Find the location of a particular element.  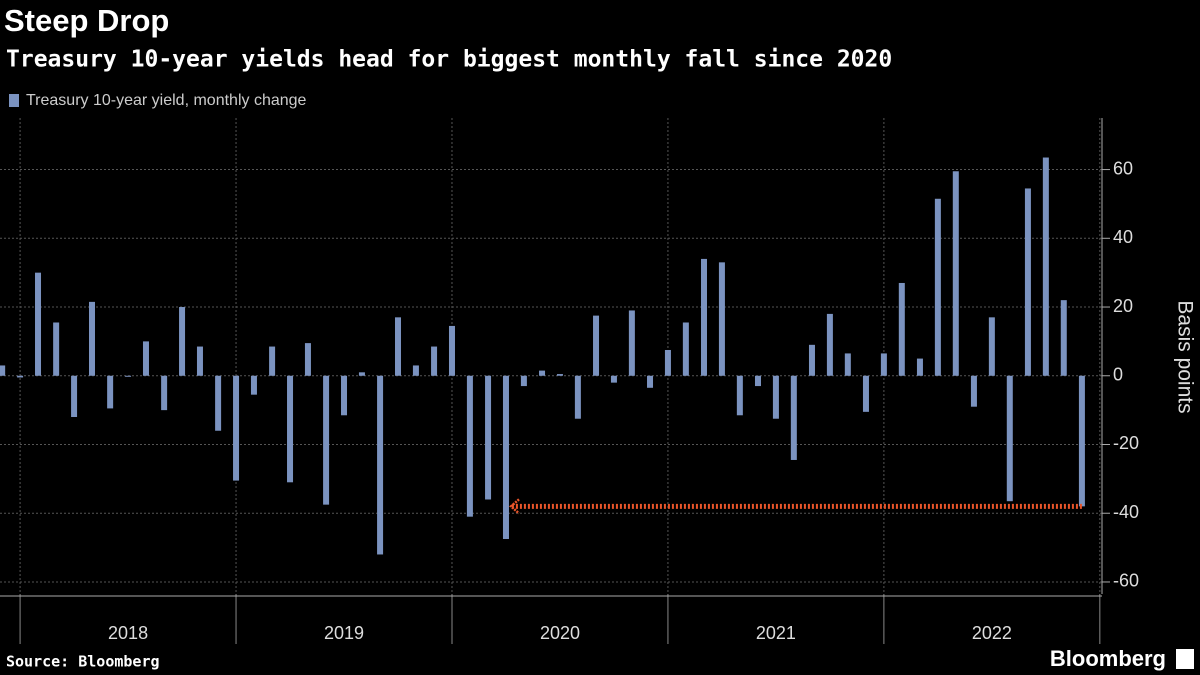

source: Source: Bloomberg is located at coordinates (83, 662).